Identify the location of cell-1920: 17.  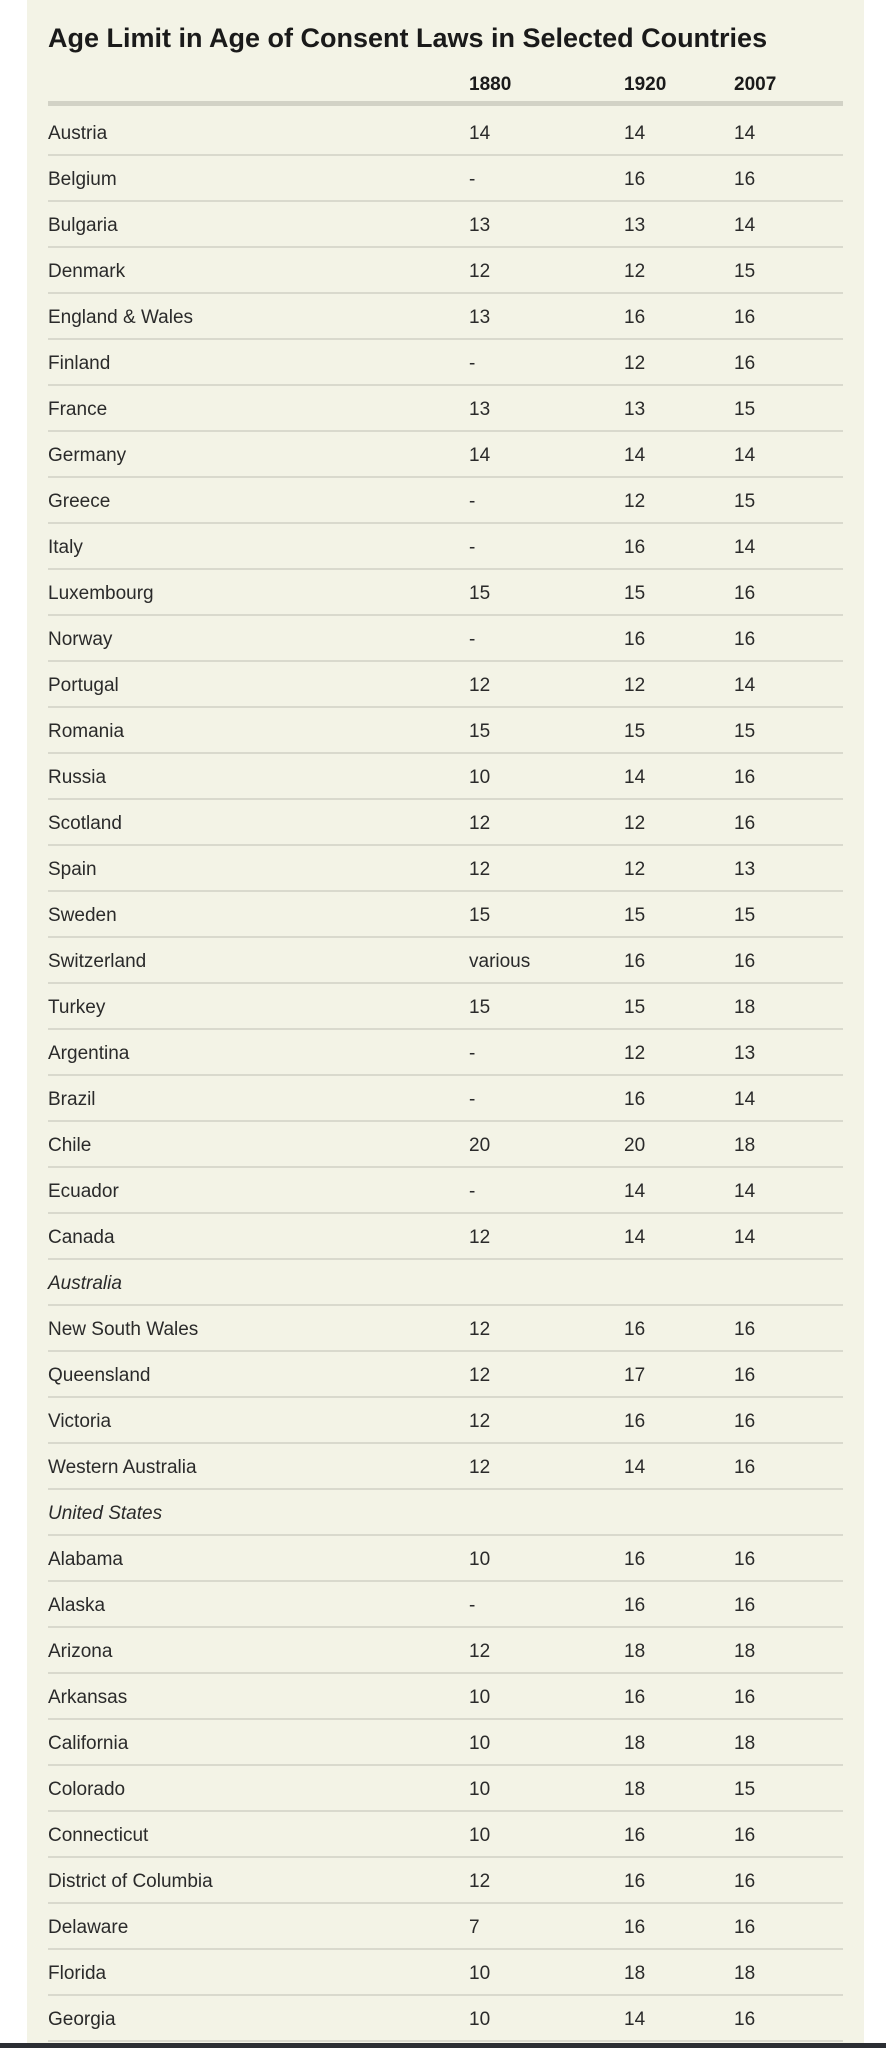
(635, 1375).